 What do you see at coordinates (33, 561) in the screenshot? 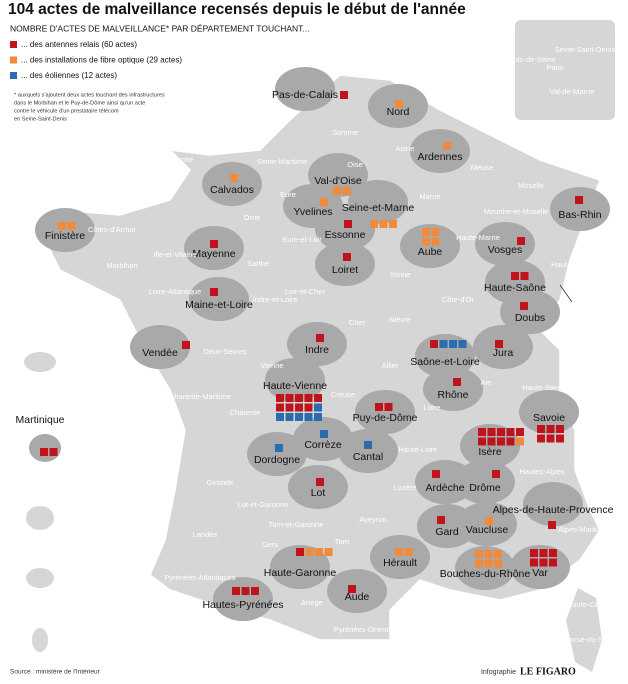
I see `department-label-minor: Réunion` at bounding box center [33, 561].